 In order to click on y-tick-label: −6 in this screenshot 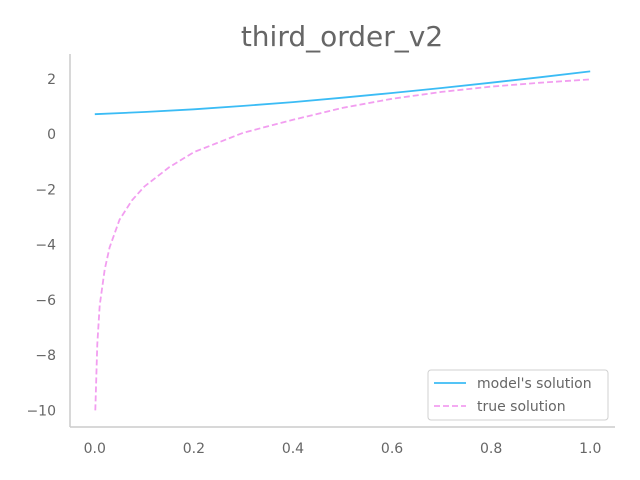, I will do `click(45, 301)`.